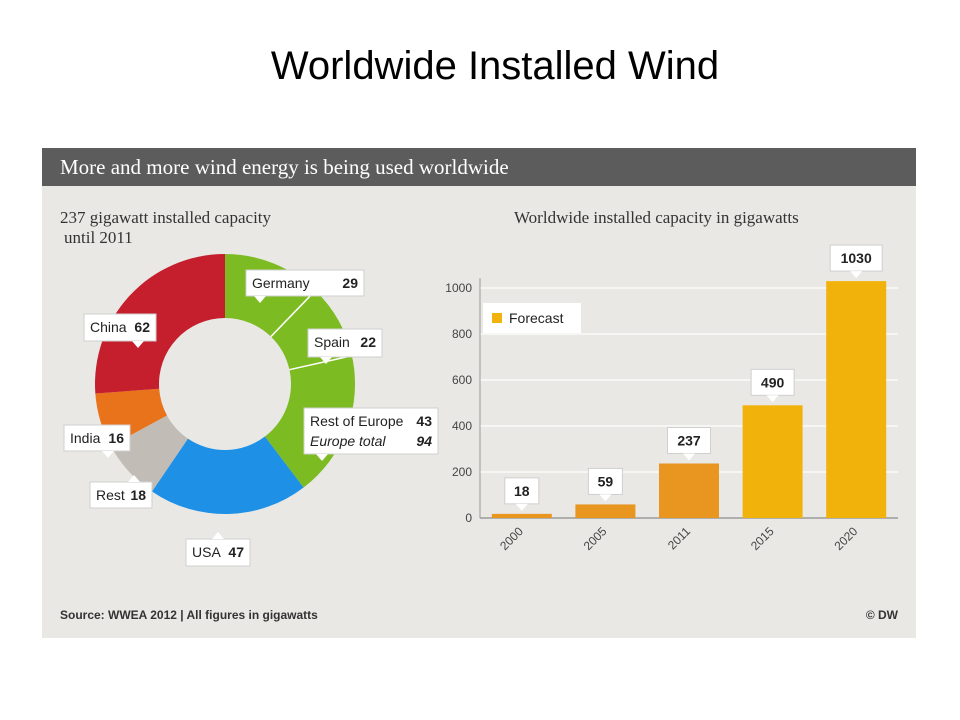 The image size is (960, 720). What do you see at coordinates (536, 318) in the screenshot?
I see `legend-label-forecast: Forecast` at bounding box center [536, 318].